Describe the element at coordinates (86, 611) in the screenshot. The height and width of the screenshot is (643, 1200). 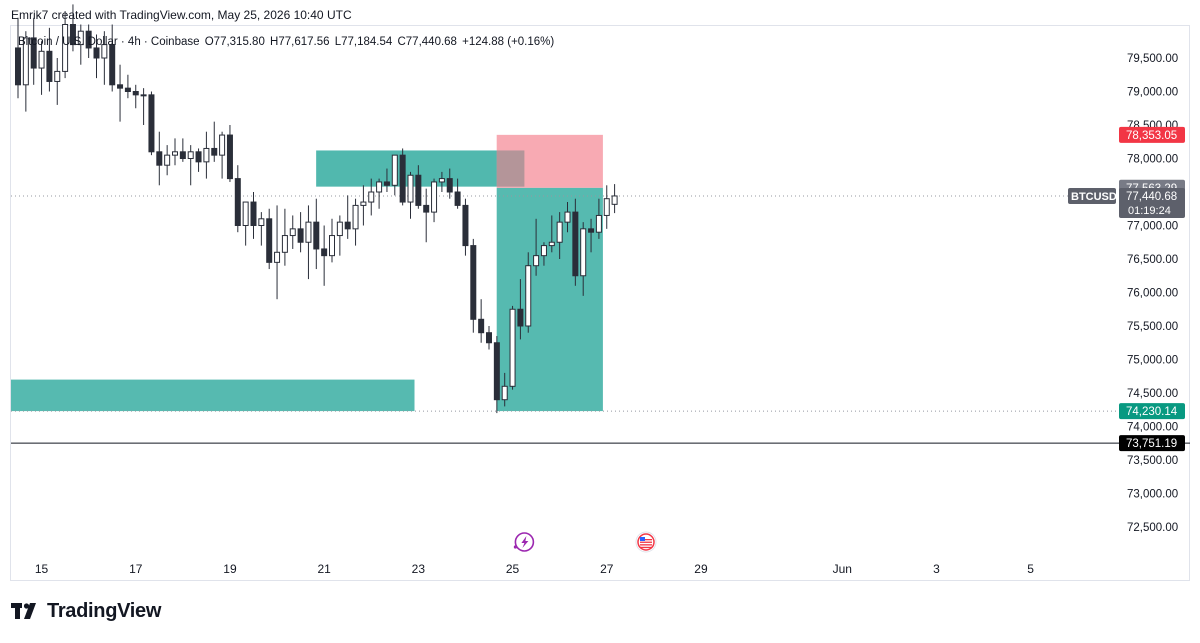
I see `tradingview-logo: TradingView` at that location.